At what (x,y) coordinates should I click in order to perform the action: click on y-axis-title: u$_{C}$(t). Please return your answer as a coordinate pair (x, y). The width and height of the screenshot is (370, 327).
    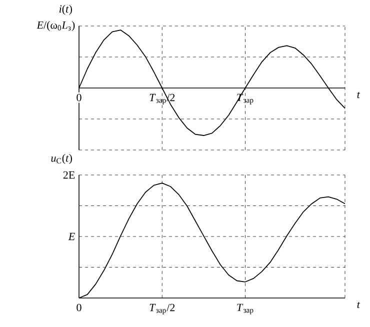
    Looking at the image, I should click on (61, 159).